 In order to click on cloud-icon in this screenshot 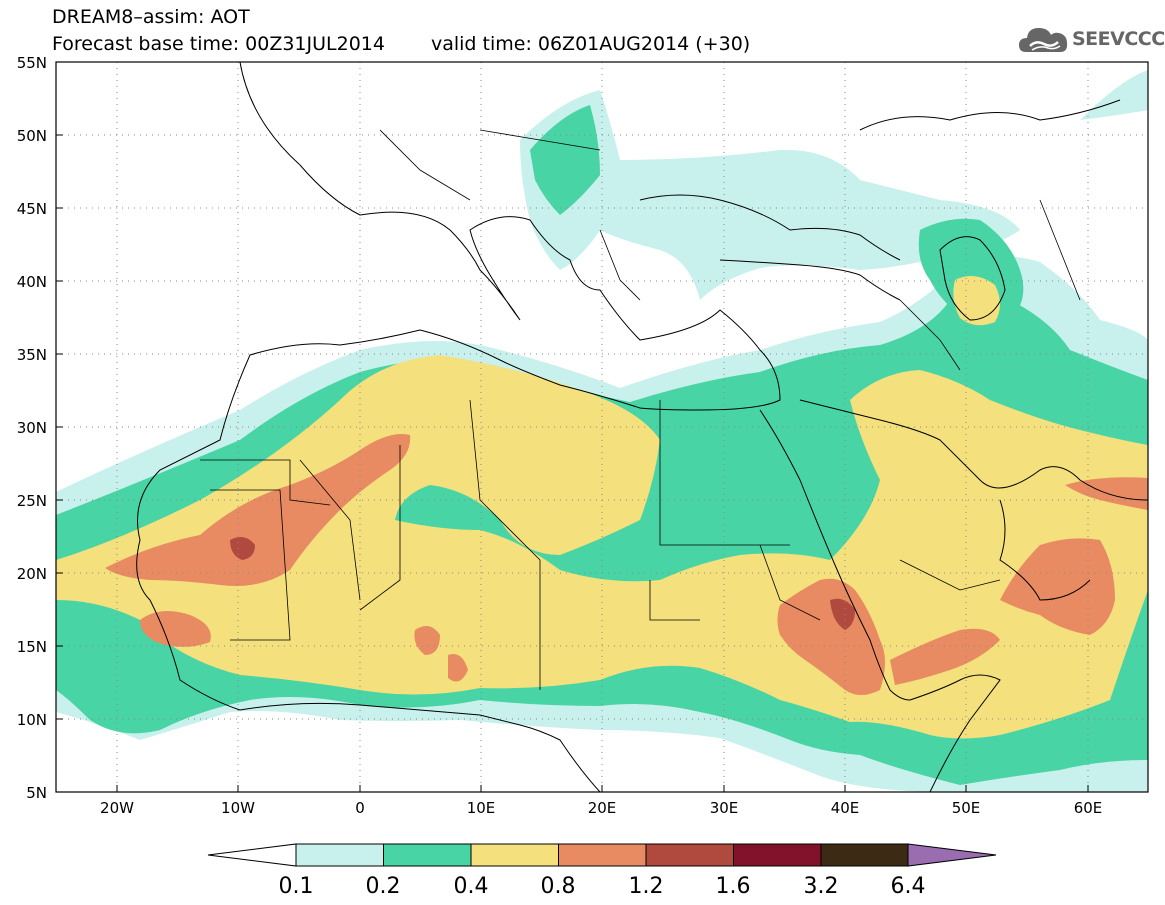, I will do `click(1043, 40)`.